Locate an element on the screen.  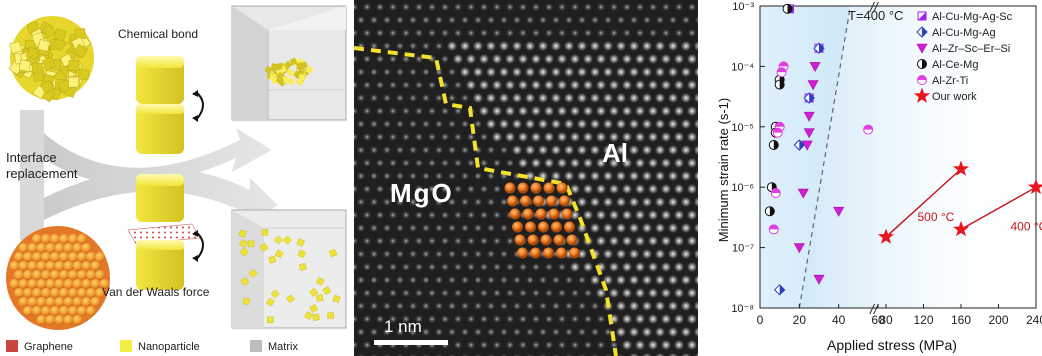
legend-label: Al-Zr-Ti is located at coordinates (950, 81).